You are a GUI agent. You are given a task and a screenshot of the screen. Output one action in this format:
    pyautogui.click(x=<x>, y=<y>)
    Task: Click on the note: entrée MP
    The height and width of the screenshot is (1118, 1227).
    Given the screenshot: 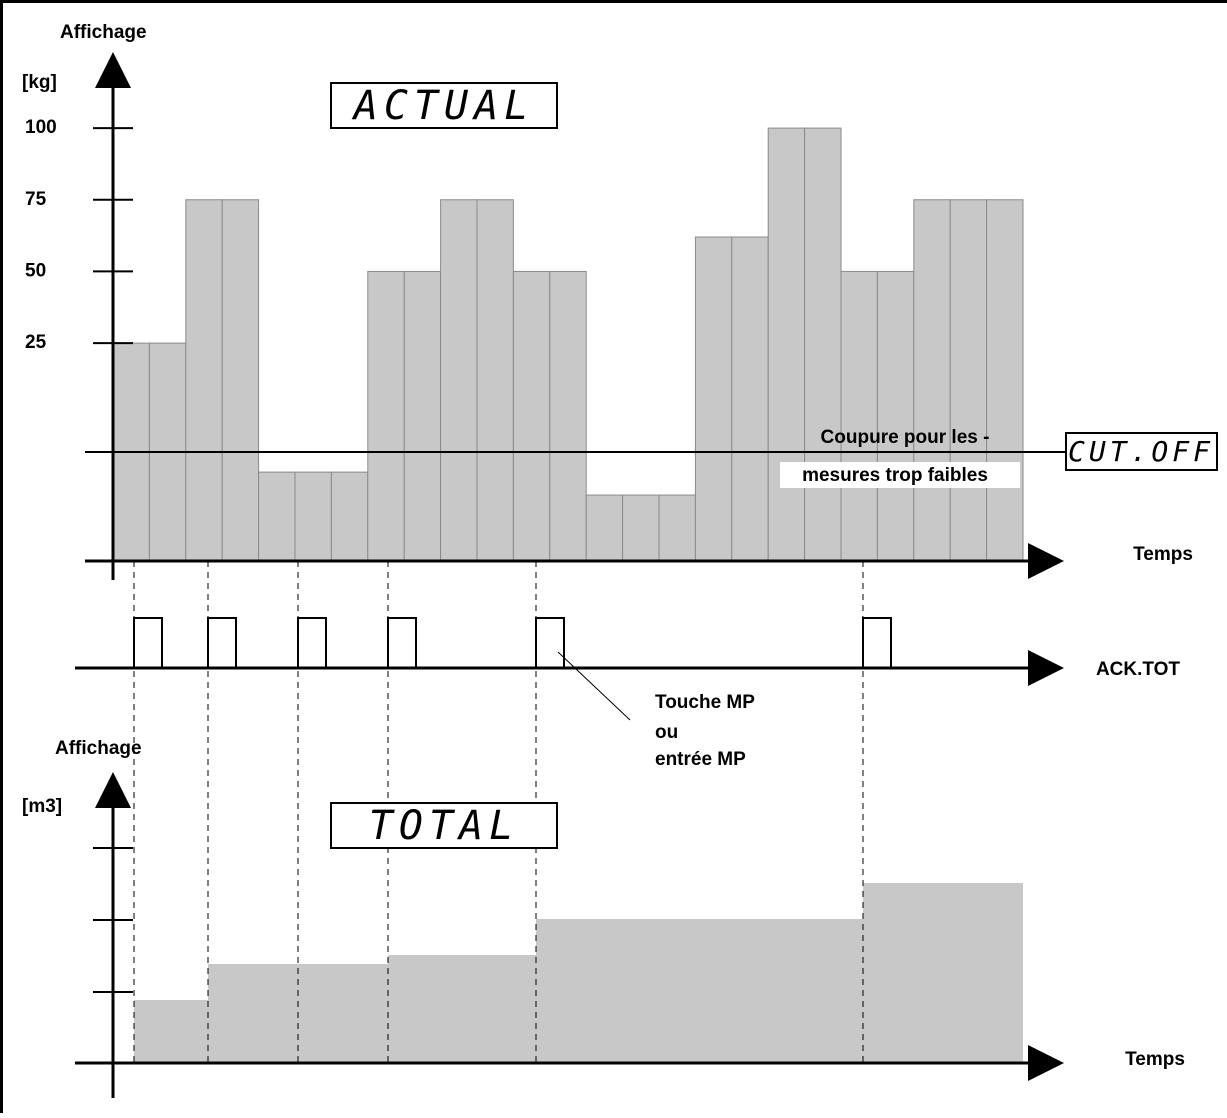 What is the action you would take?
    pyautogui.click(x=700, y=759)
    